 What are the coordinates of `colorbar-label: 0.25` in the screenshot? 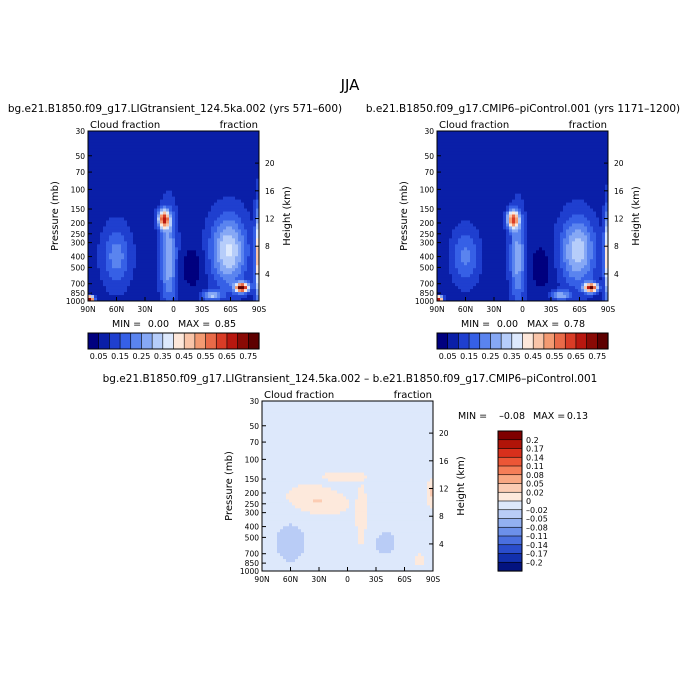 It's located at (142, 356).